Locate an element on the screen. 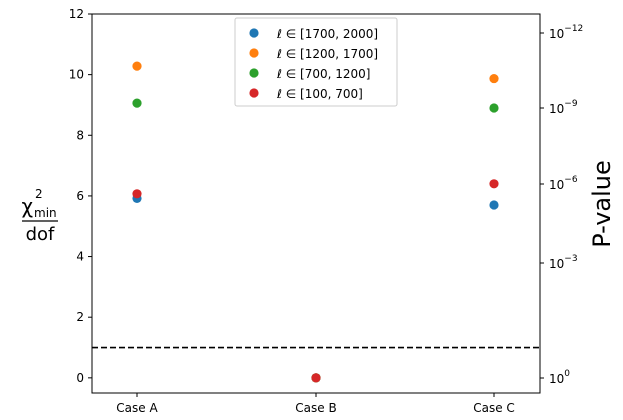  legend-frame is located at coordinates (316, 62).